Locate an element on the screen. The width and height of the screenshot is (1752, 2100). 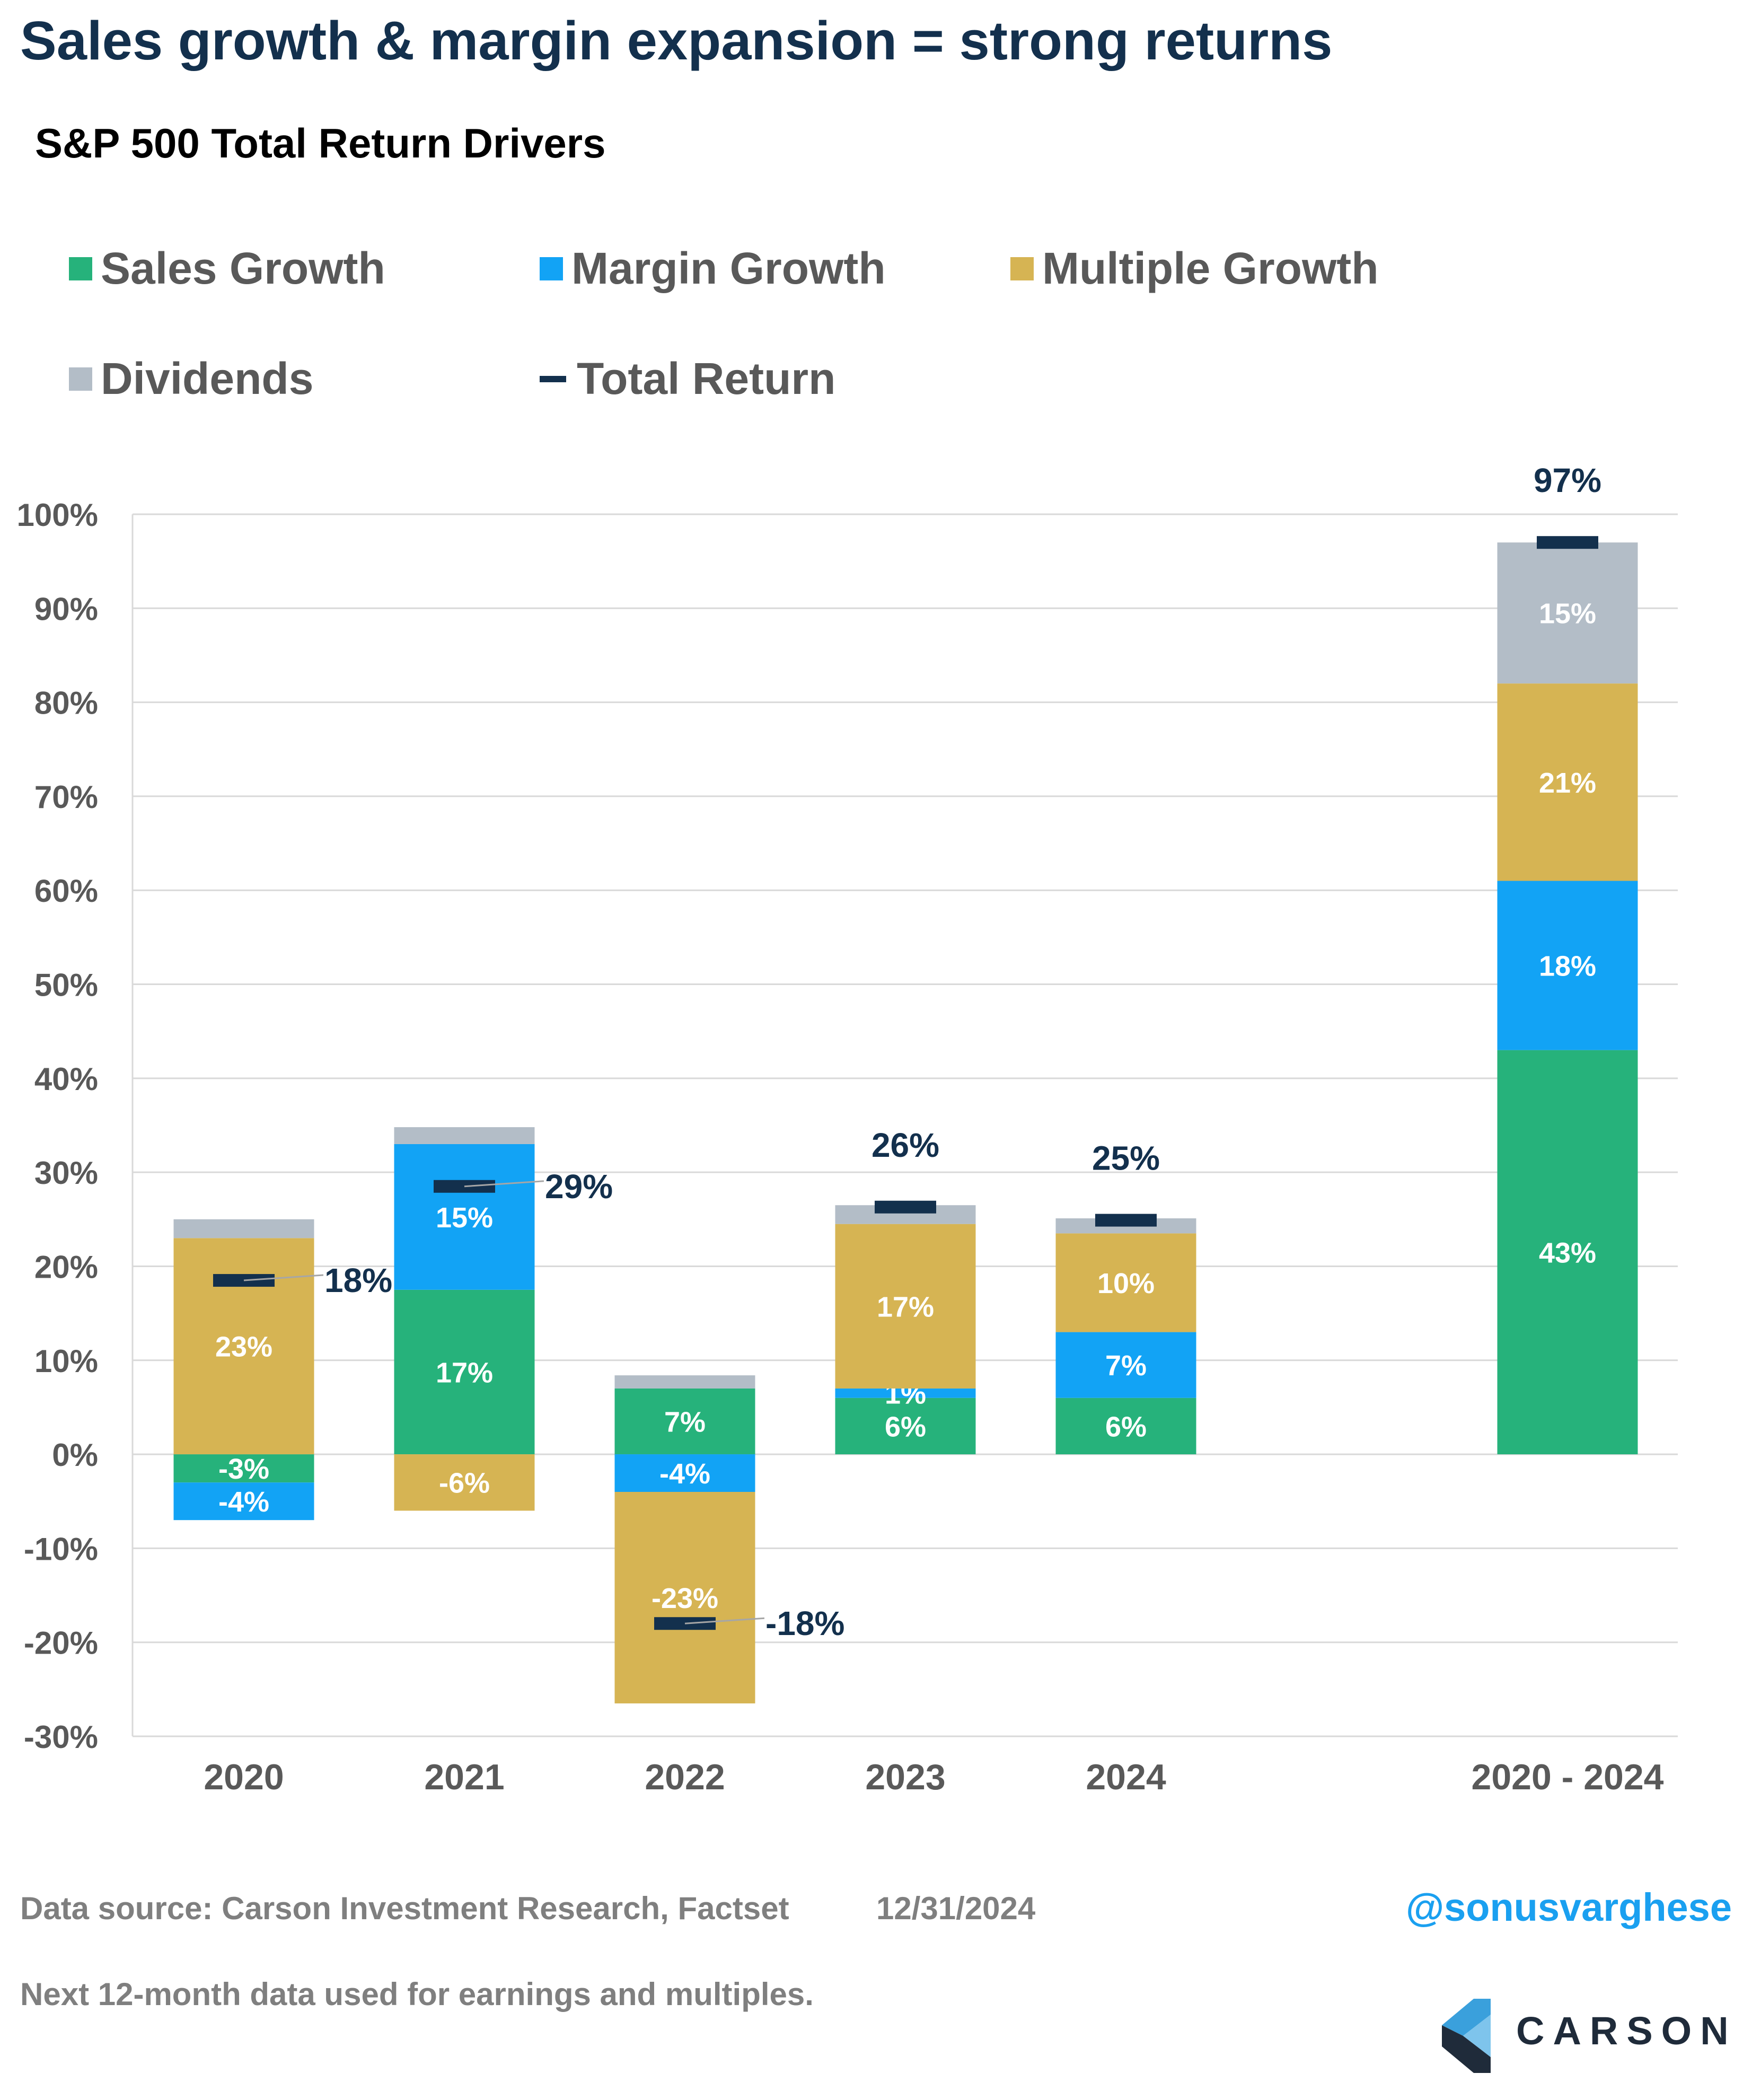
legend-swatch-margin-growth is located at coordinates (551, 268).